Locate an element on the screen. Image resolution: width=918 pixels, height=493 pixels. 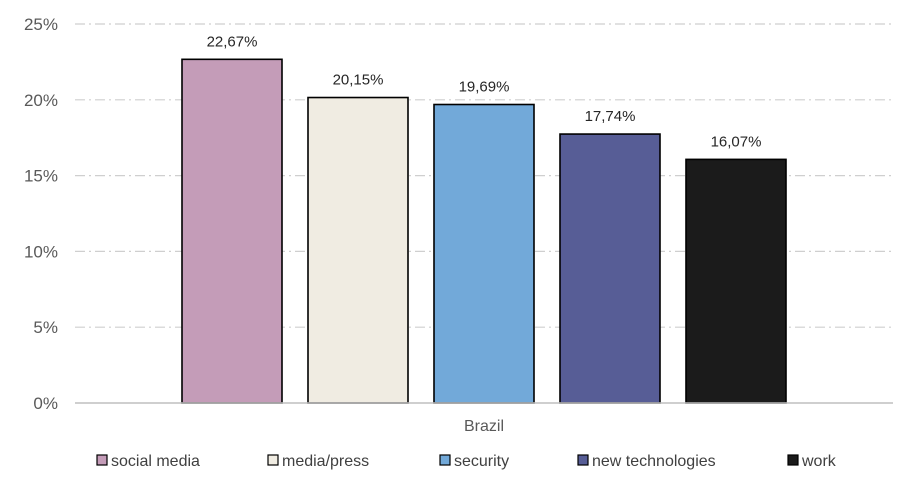
bar-social-media is located at coordinates (232, 231).